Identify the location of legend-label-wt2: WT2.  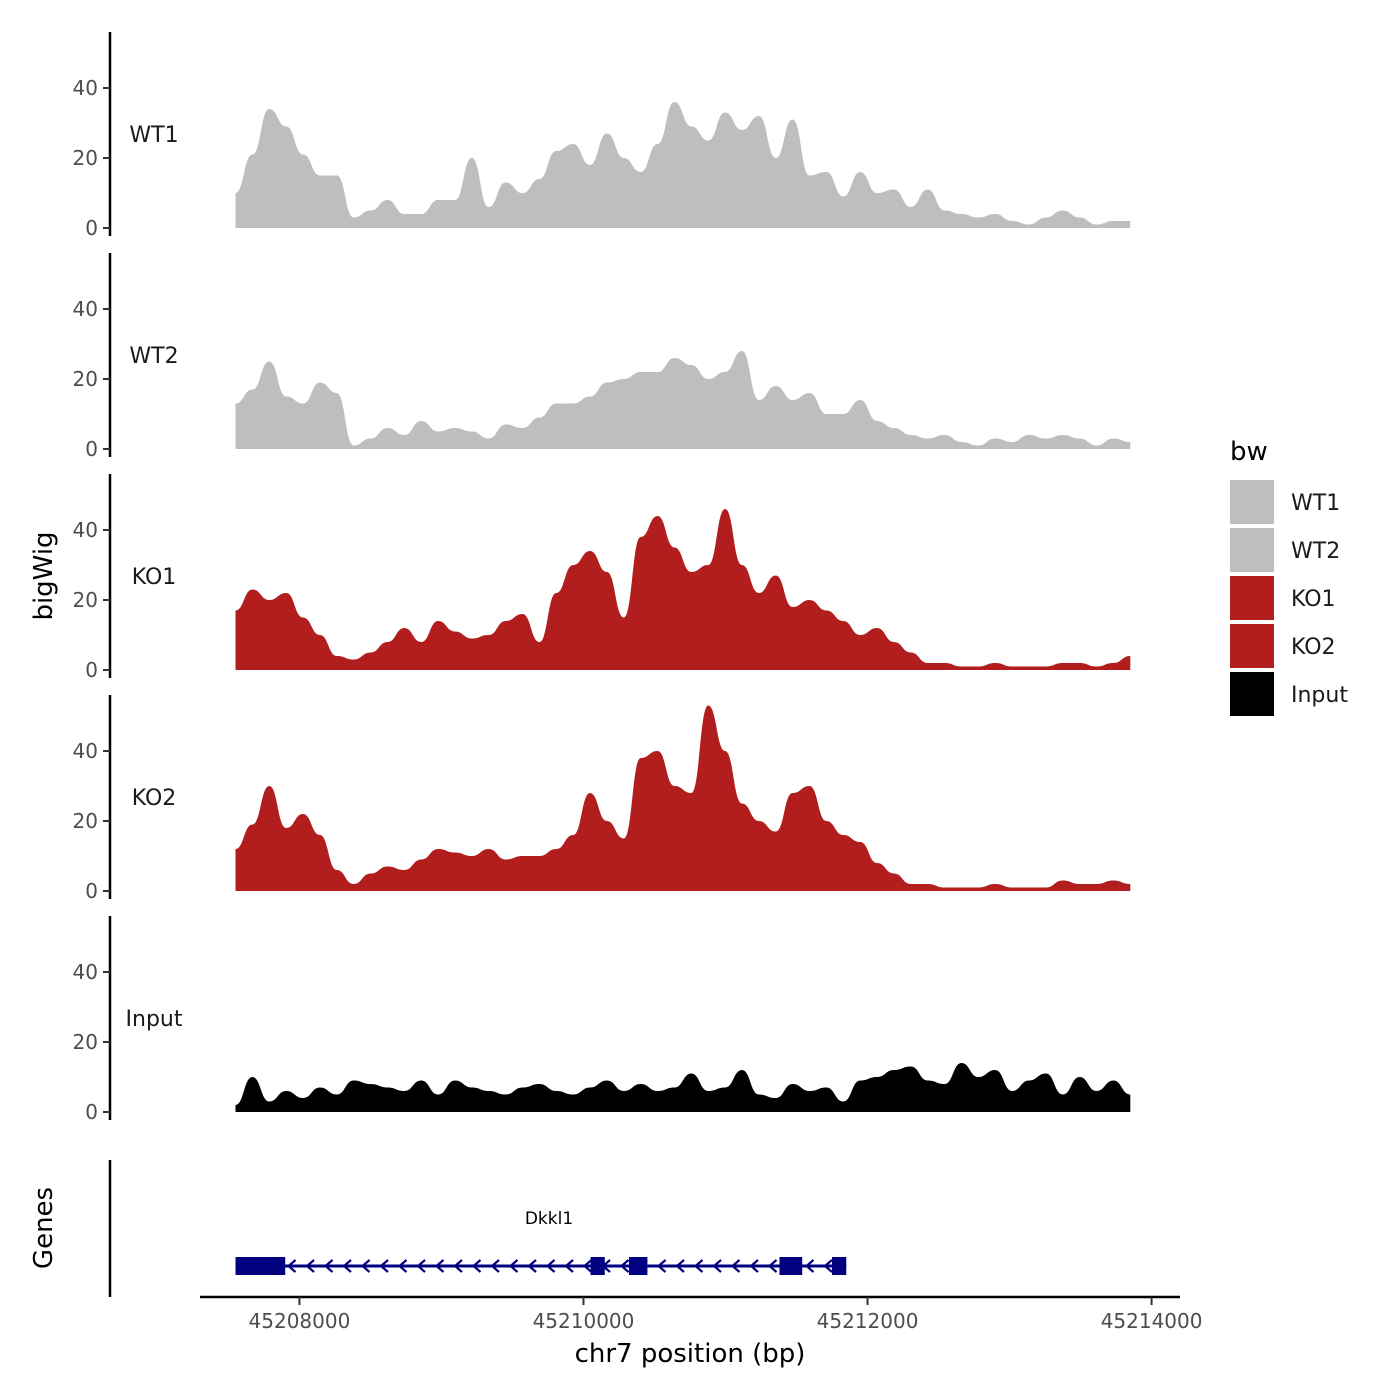
(1315, 551).